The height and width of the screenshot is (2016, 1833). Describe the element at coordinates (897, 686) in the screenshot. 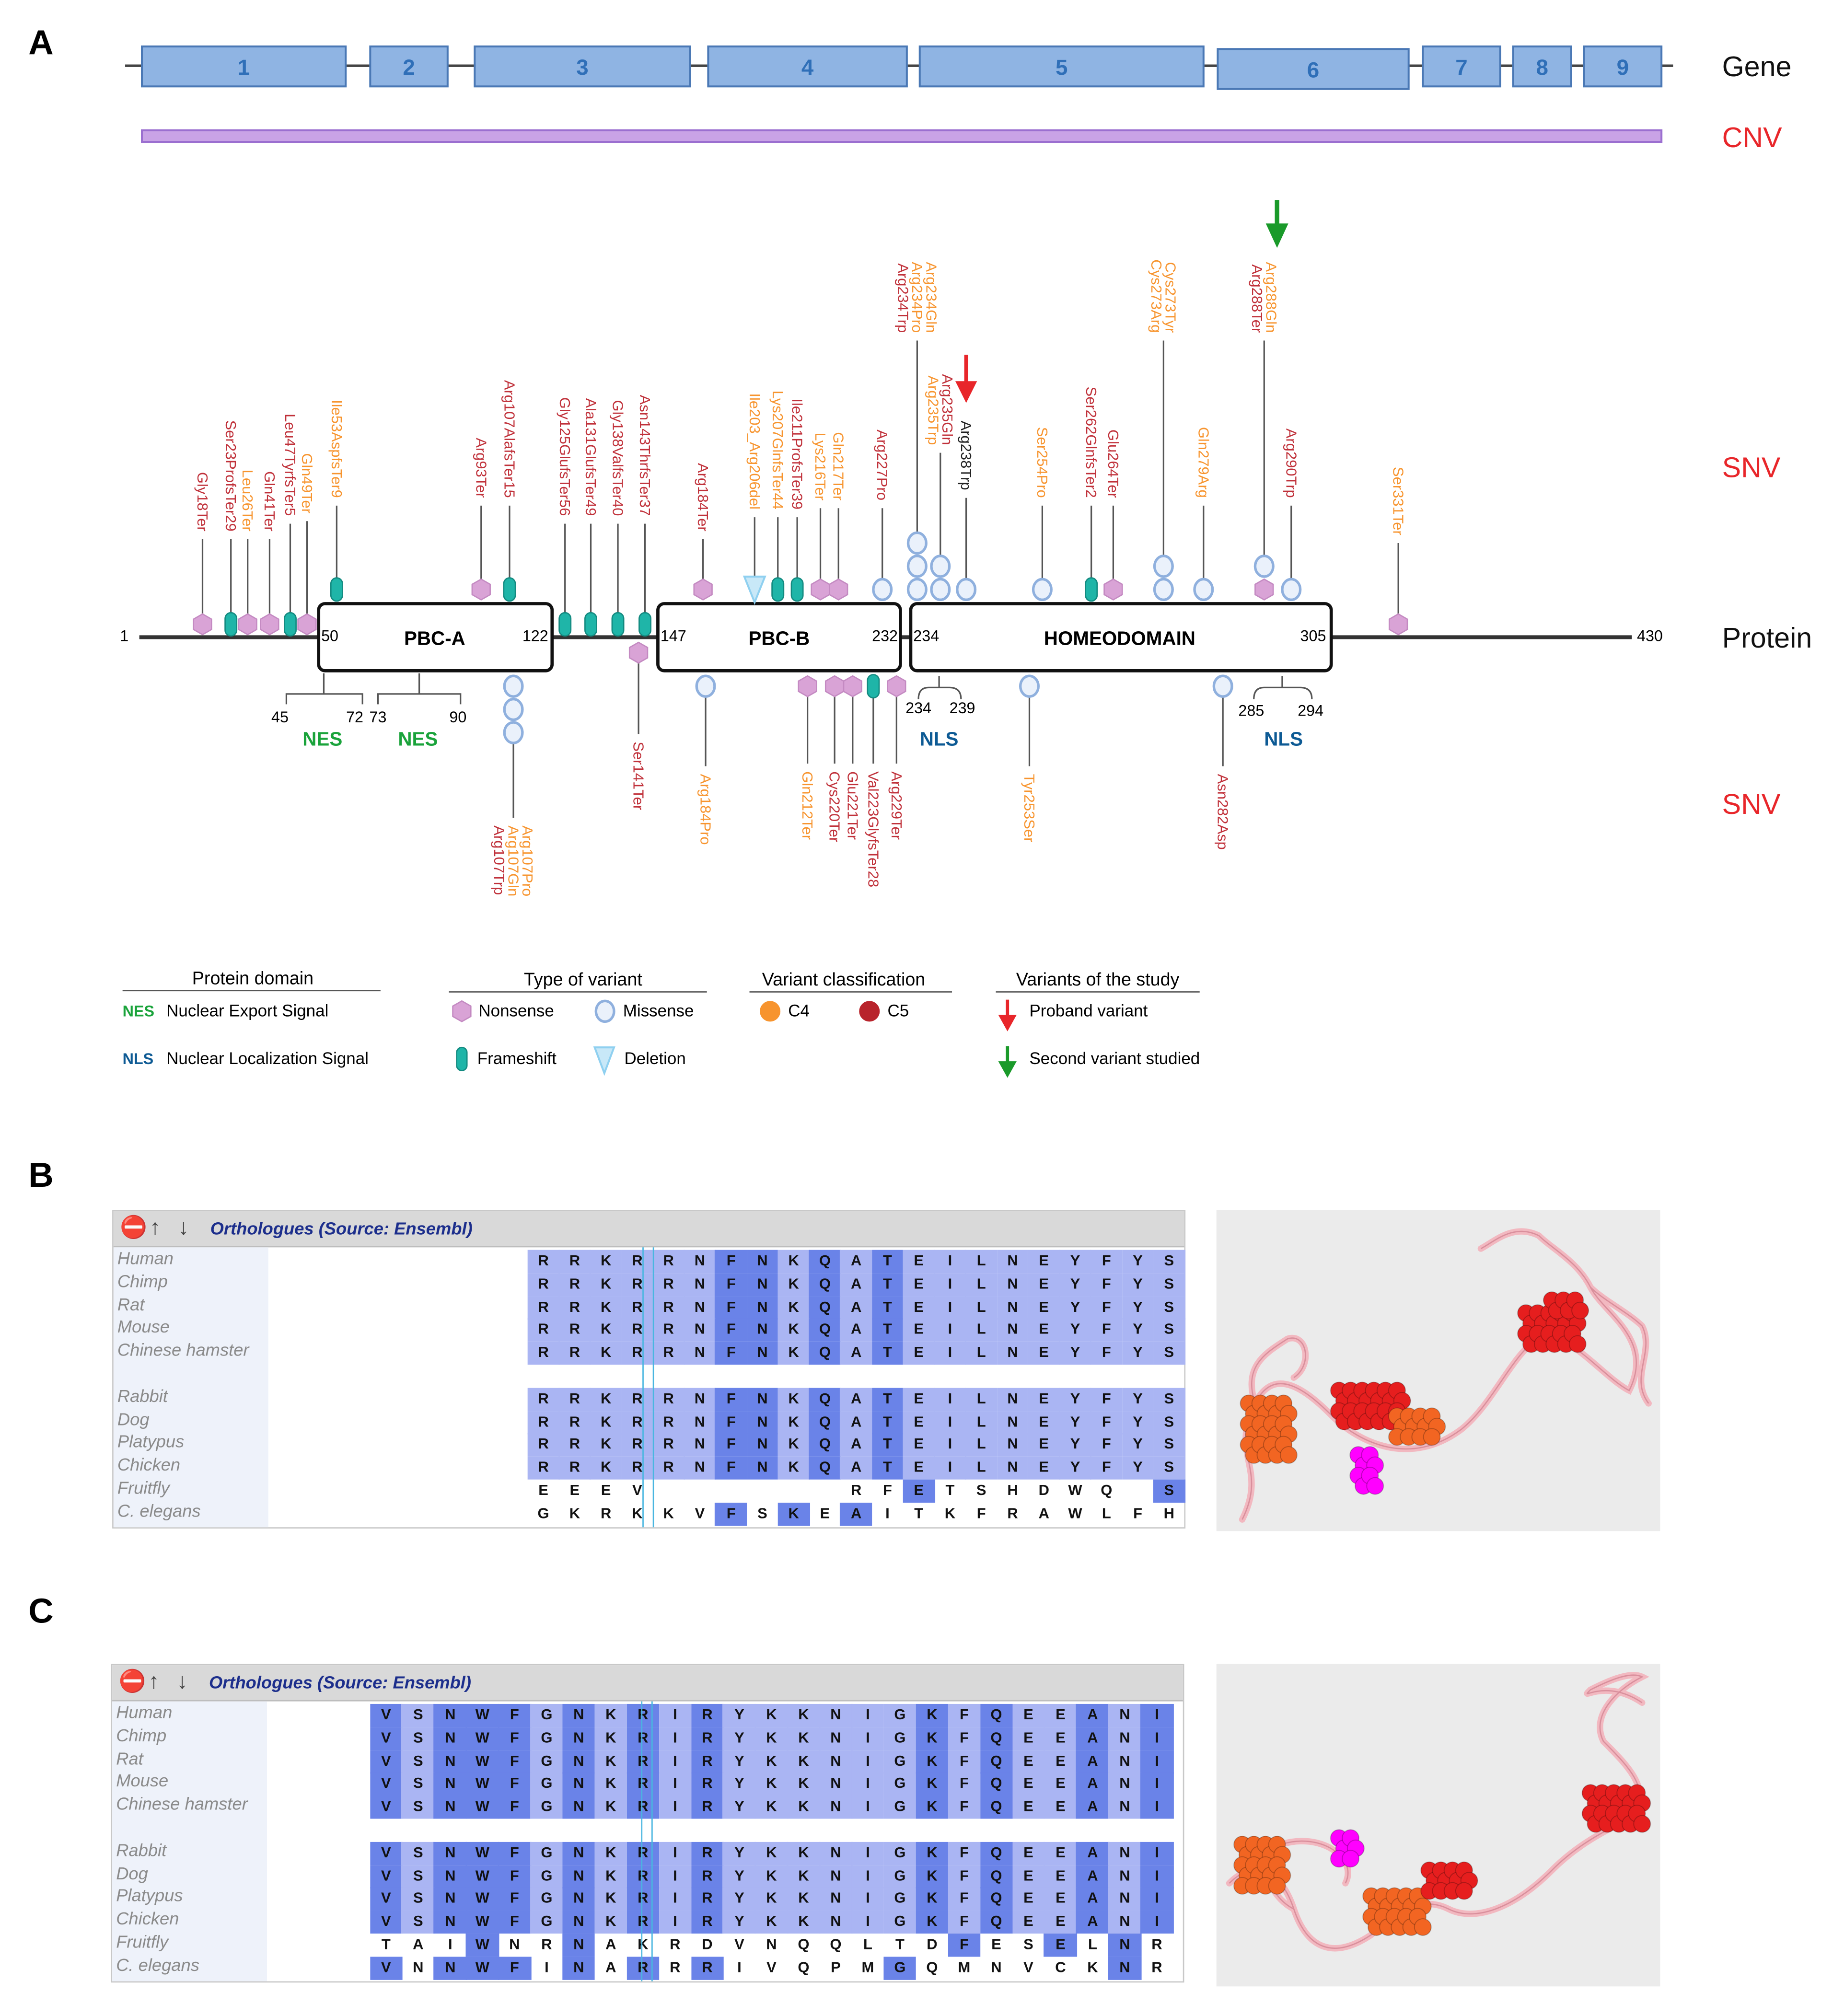

I see `nonsense-icon` at that location.